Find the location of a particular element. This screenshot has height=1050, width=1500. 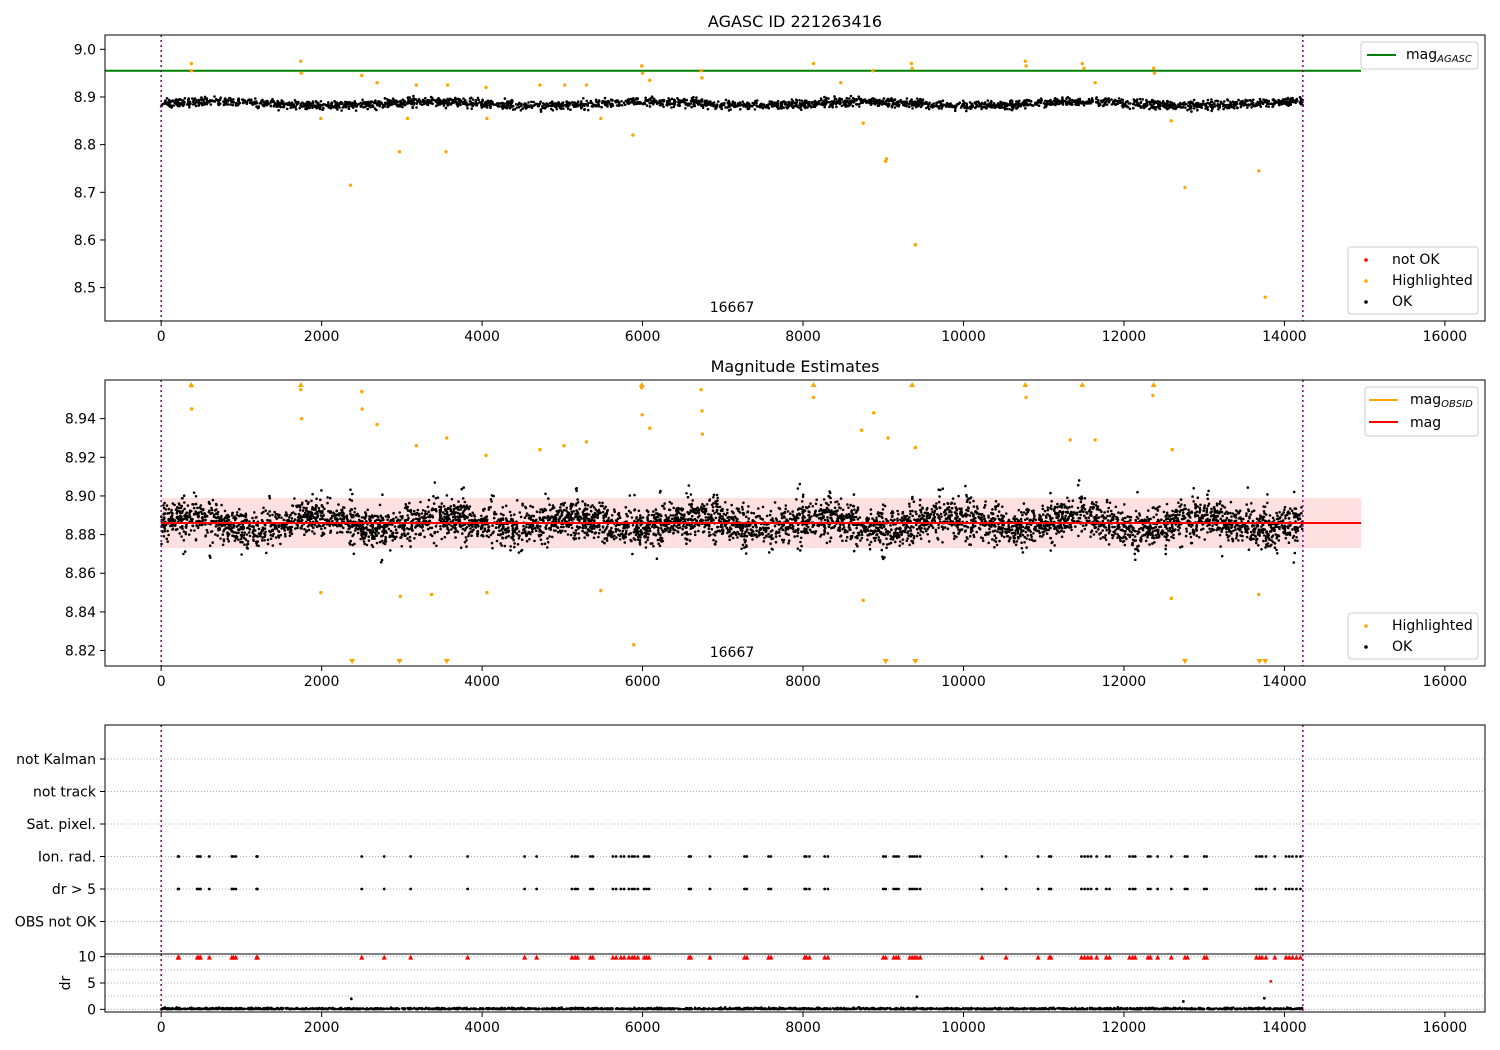

top-ytick-label: 9.0 is located at coordinates (85, 50).